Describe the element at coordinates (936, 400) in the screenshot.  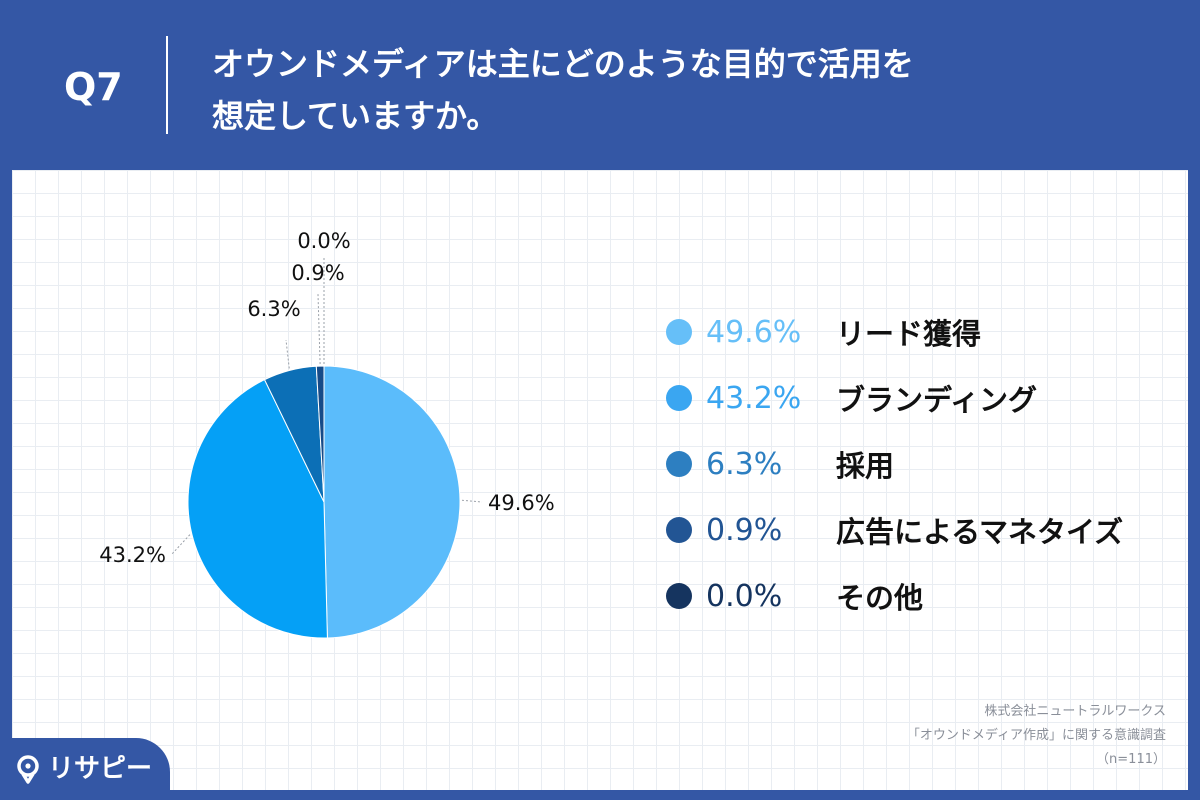
I see `legend-label: ブランディング` at that location.